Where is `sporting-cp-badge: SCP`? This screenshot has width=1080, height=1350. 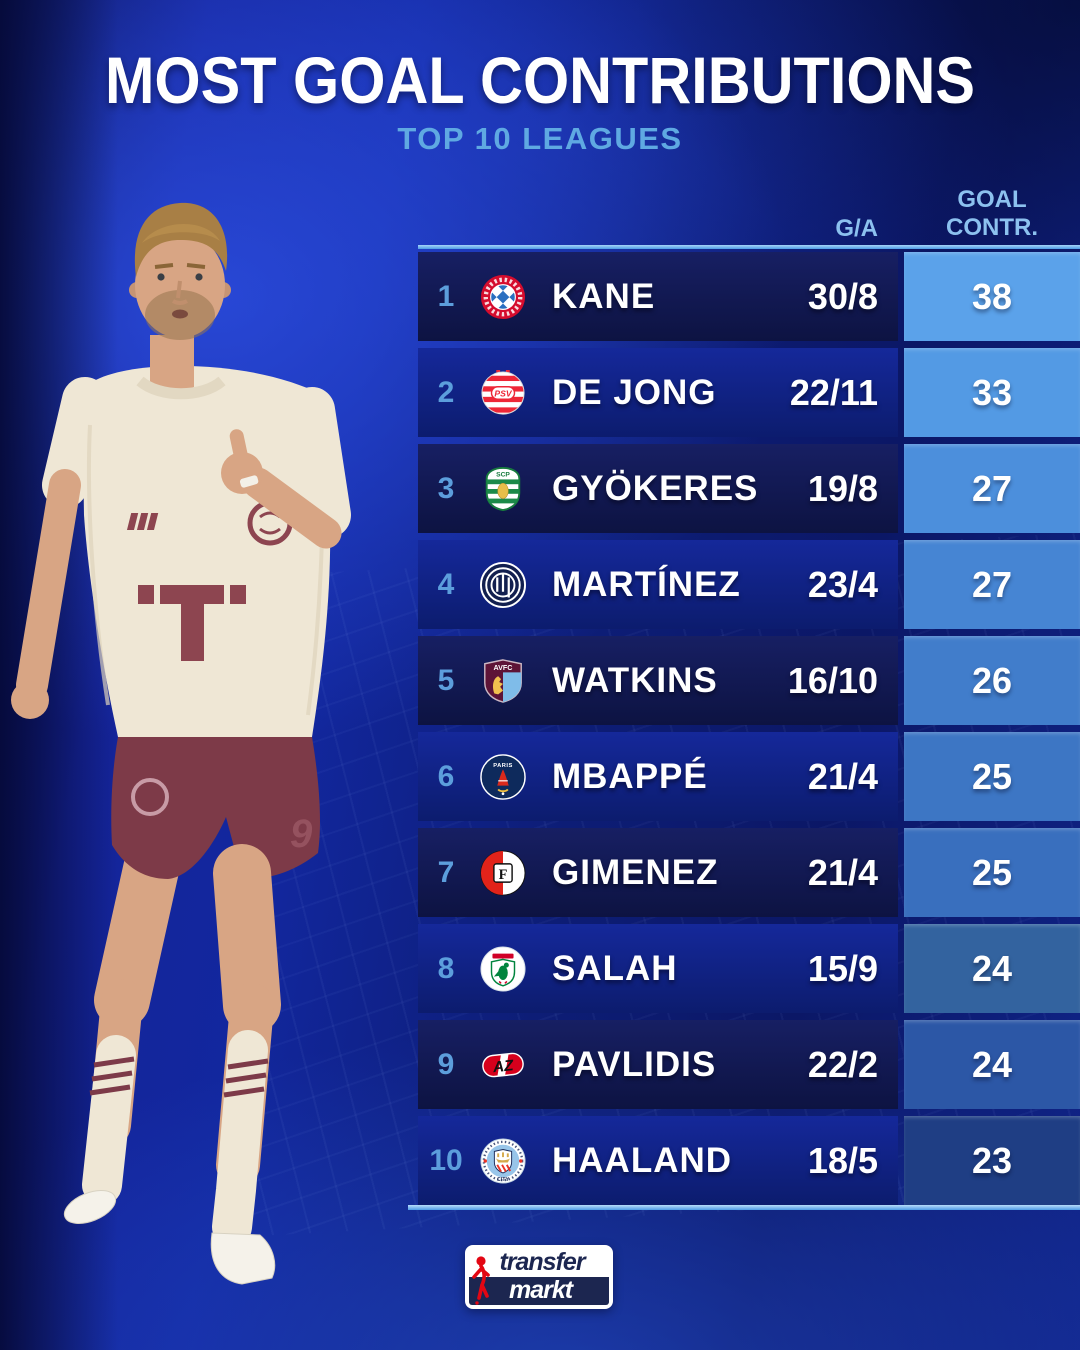 sporting-cp-badge: SCP is located at coordinates (503, 489).